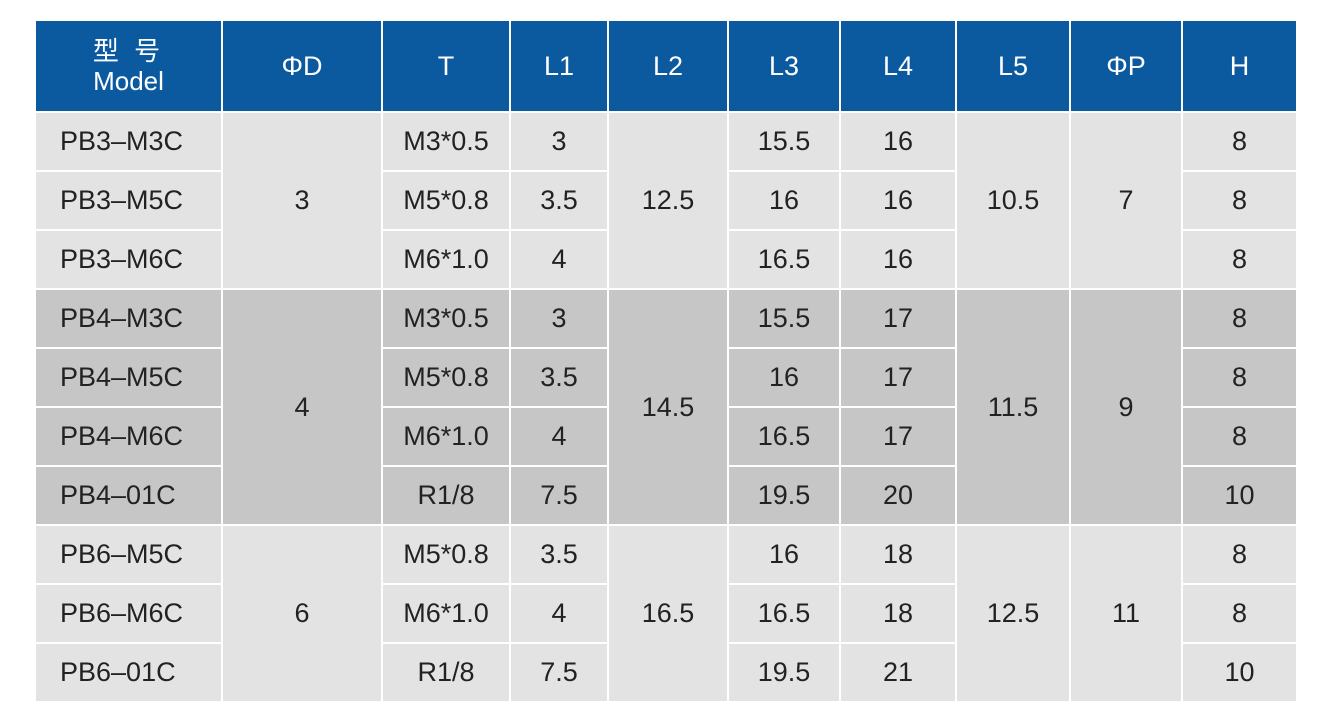 The image size is (1326, 727). What do you see at coordinates (301, 200) in the screenshot?
I see `cell-d: 3` at bounding box center [301, 200].